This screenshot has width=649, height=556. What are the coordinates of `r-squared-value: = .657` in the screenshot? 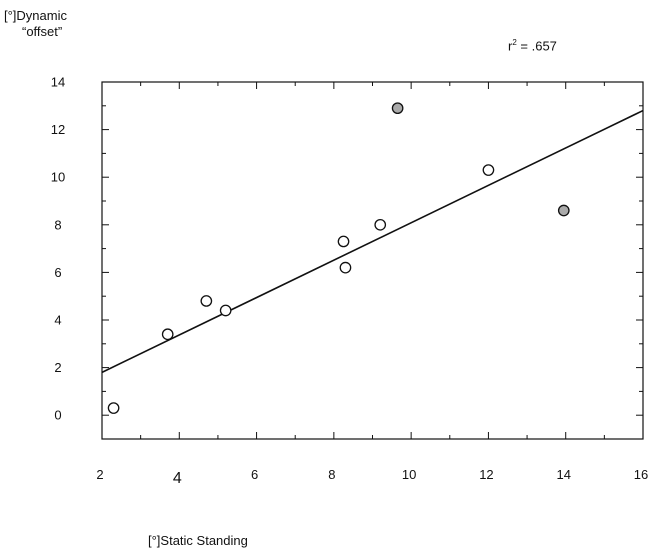 It's located at (536, 46).